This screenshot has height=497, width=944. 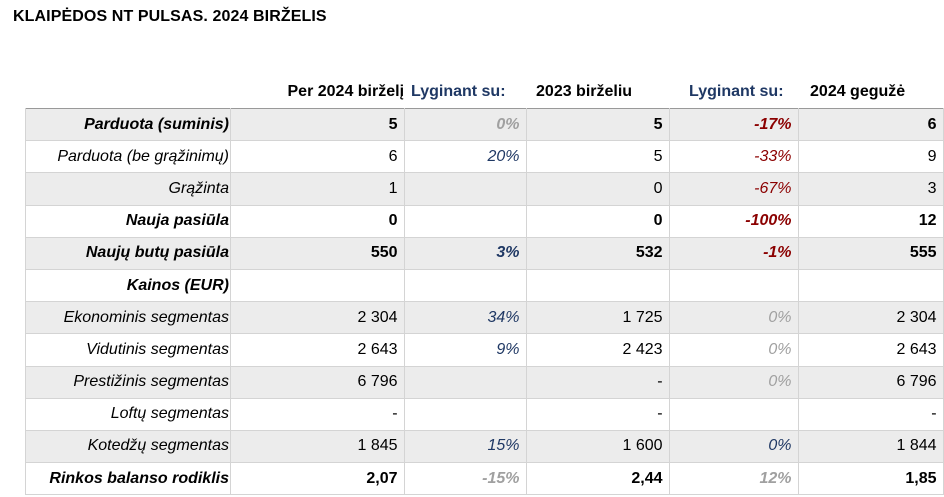 I want to click on row-label: Grąžinta, so click(x=128, y=189).